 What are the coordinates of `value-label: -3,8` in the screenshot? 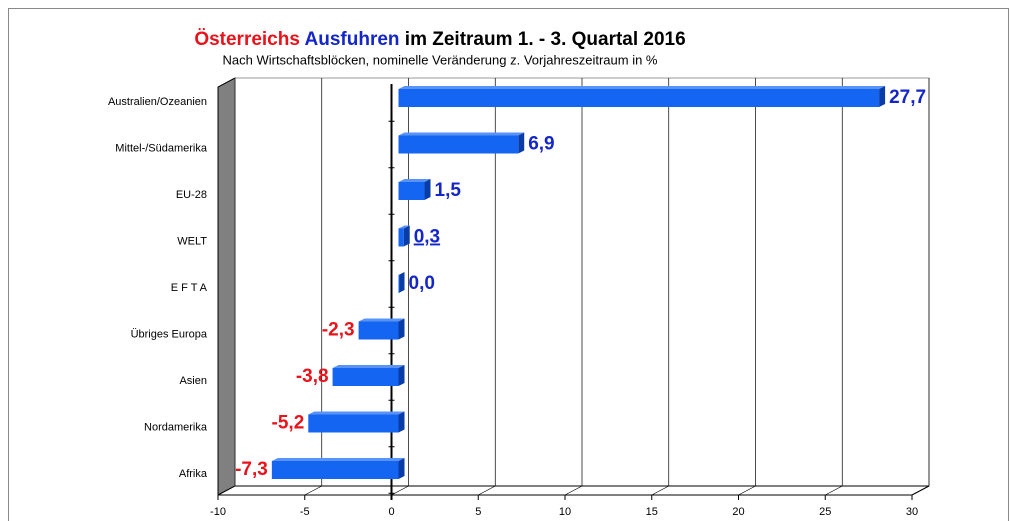 It's located at (312, 376).